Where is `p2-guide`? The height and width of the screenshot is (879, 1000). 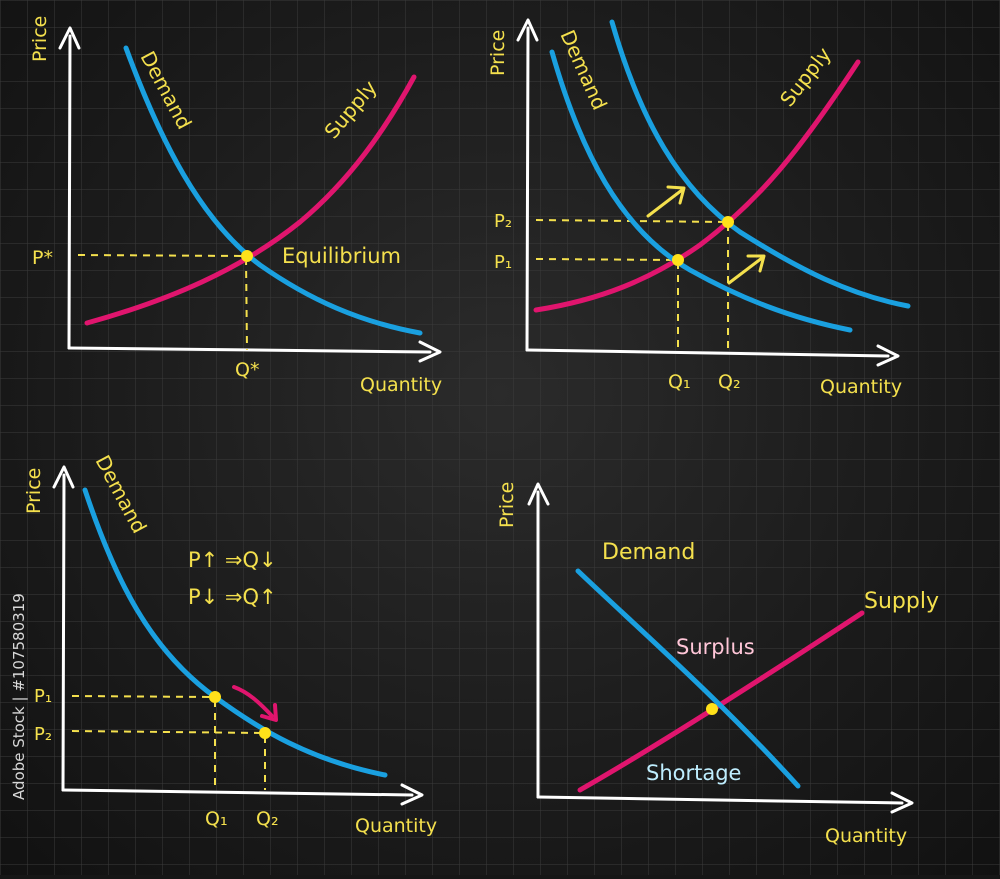
p2-guide is located at coordinates (168, 732).